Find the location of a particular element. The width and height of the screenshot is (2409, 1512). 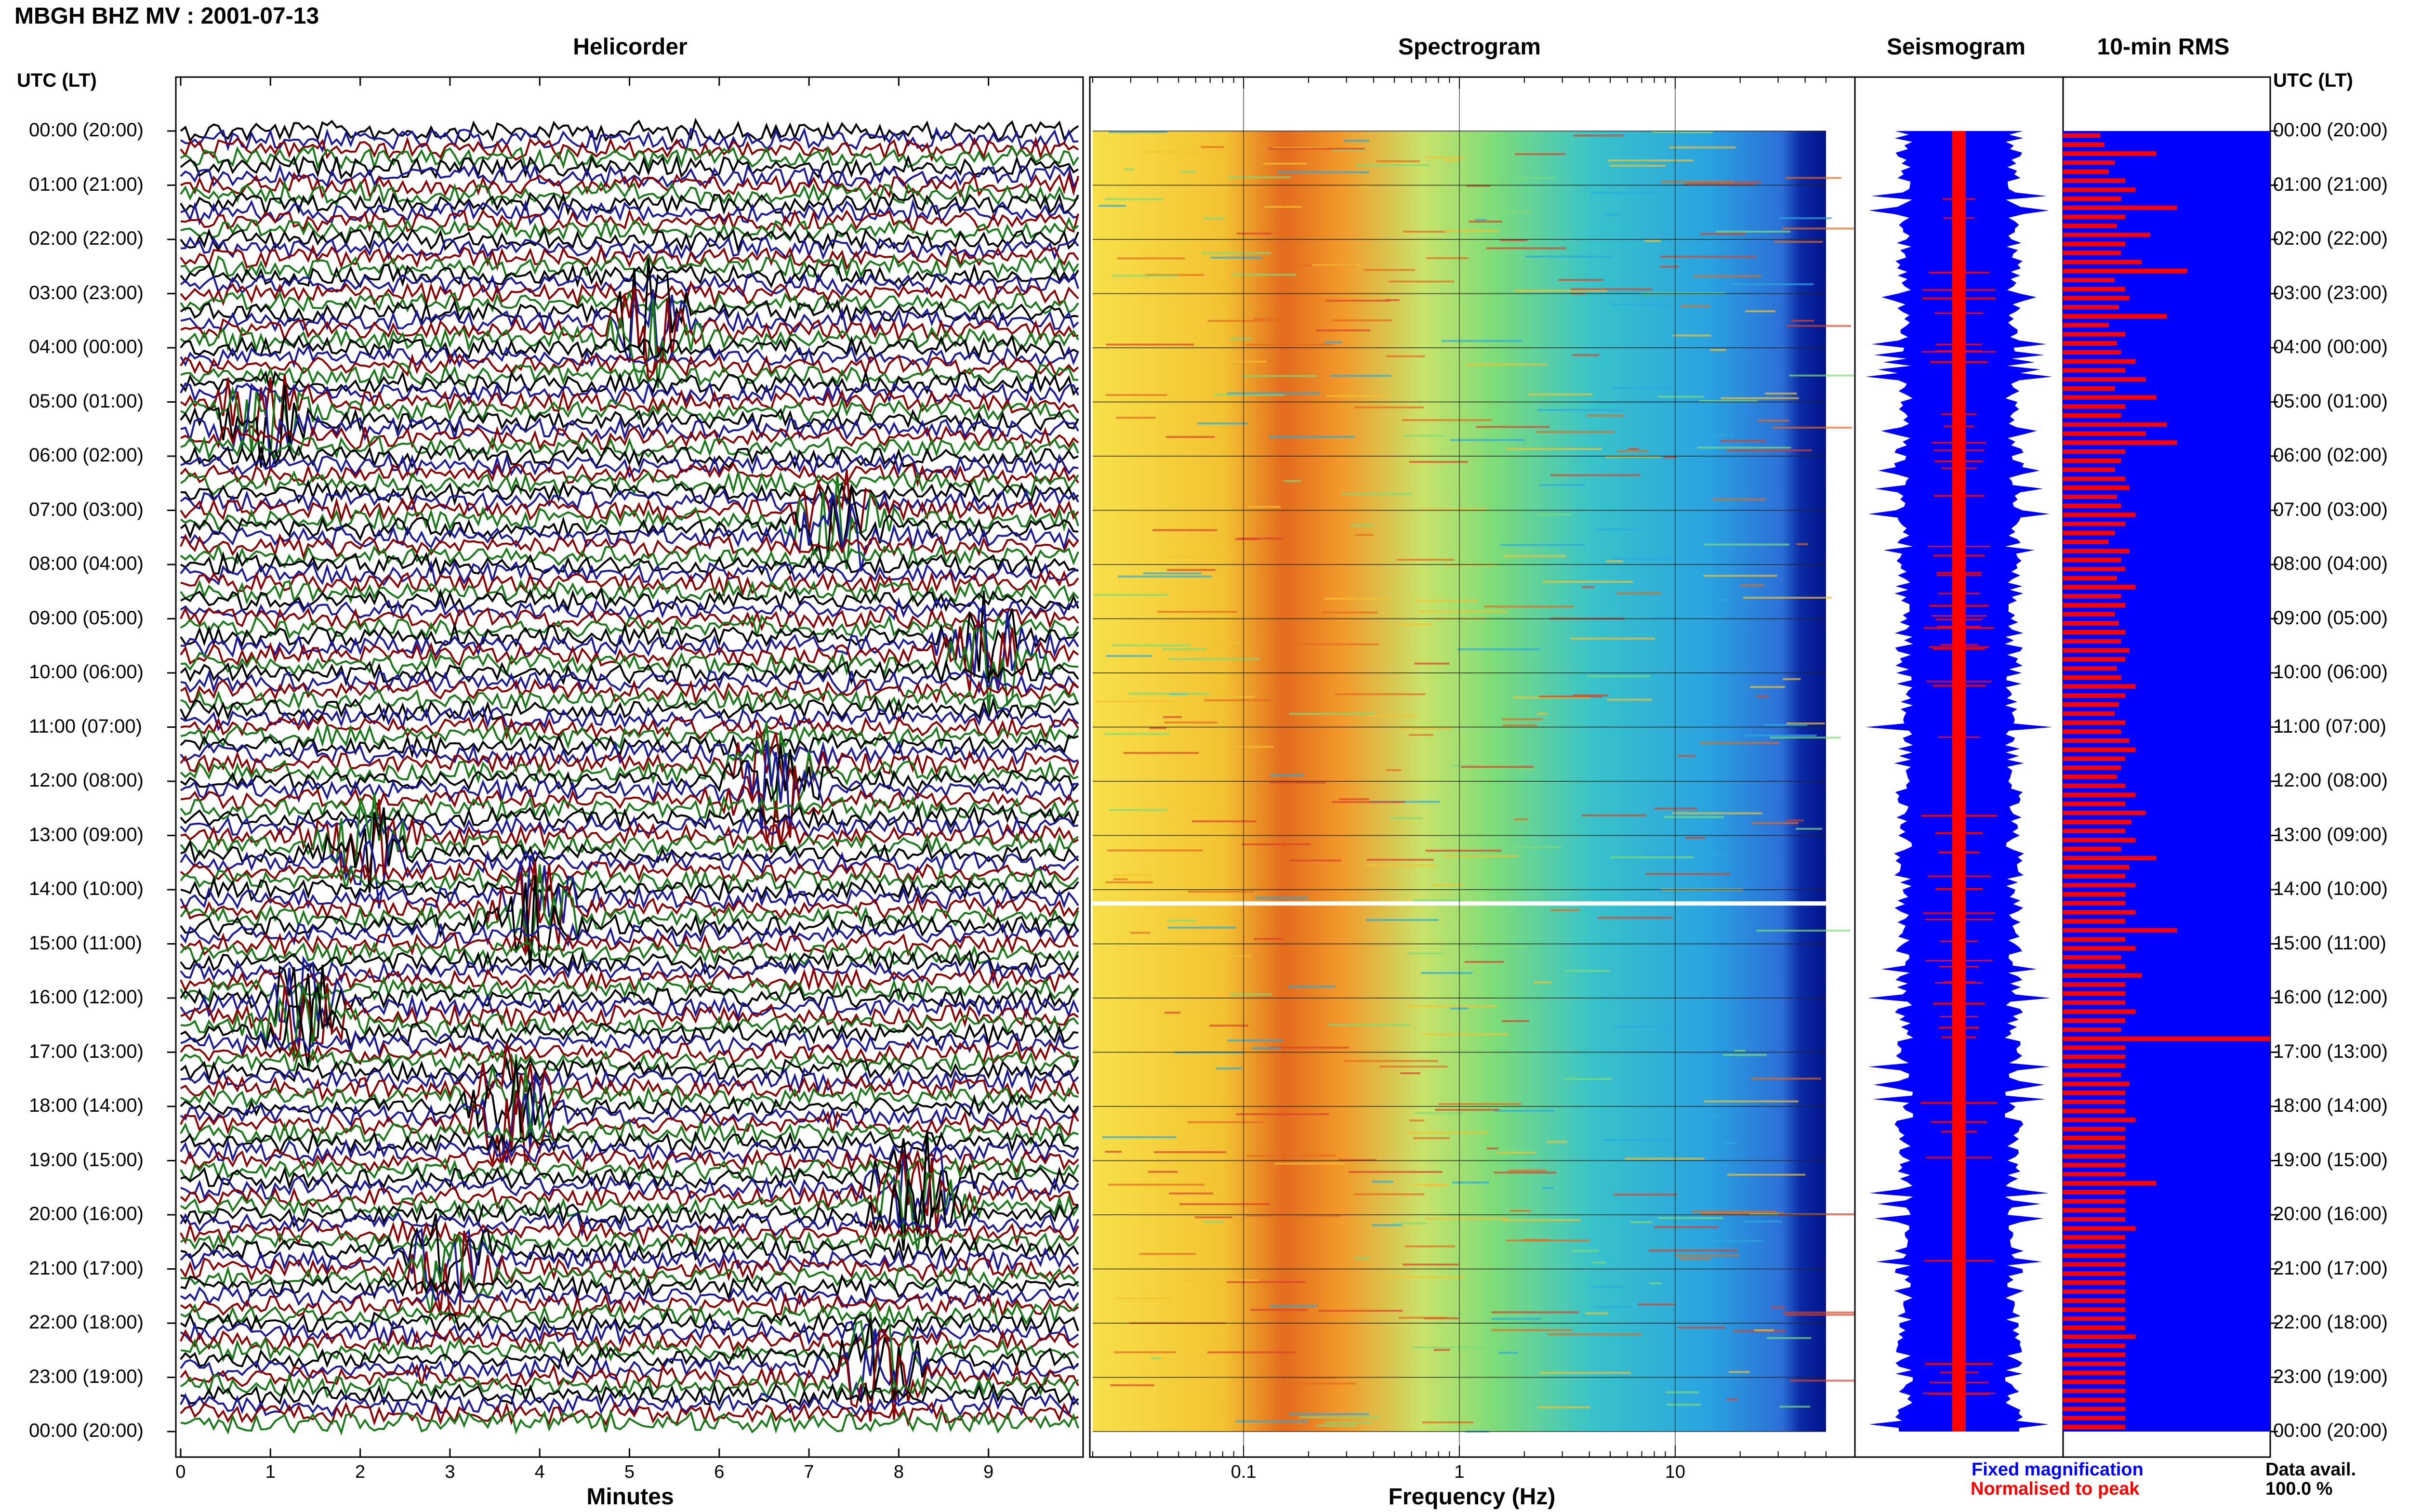

spectrogram-x-axis-title: Frequency (Hz) is located at coordinates (1472, 1497).